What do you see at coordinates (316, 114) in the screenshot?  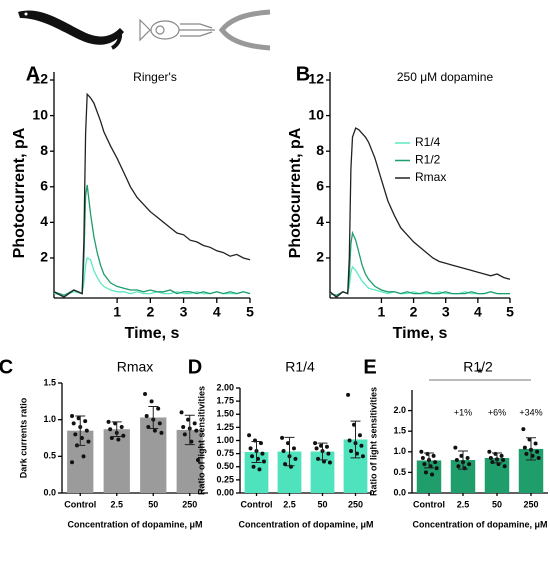 I see `y-tick-label: 10` at bounding box center [316, 114].